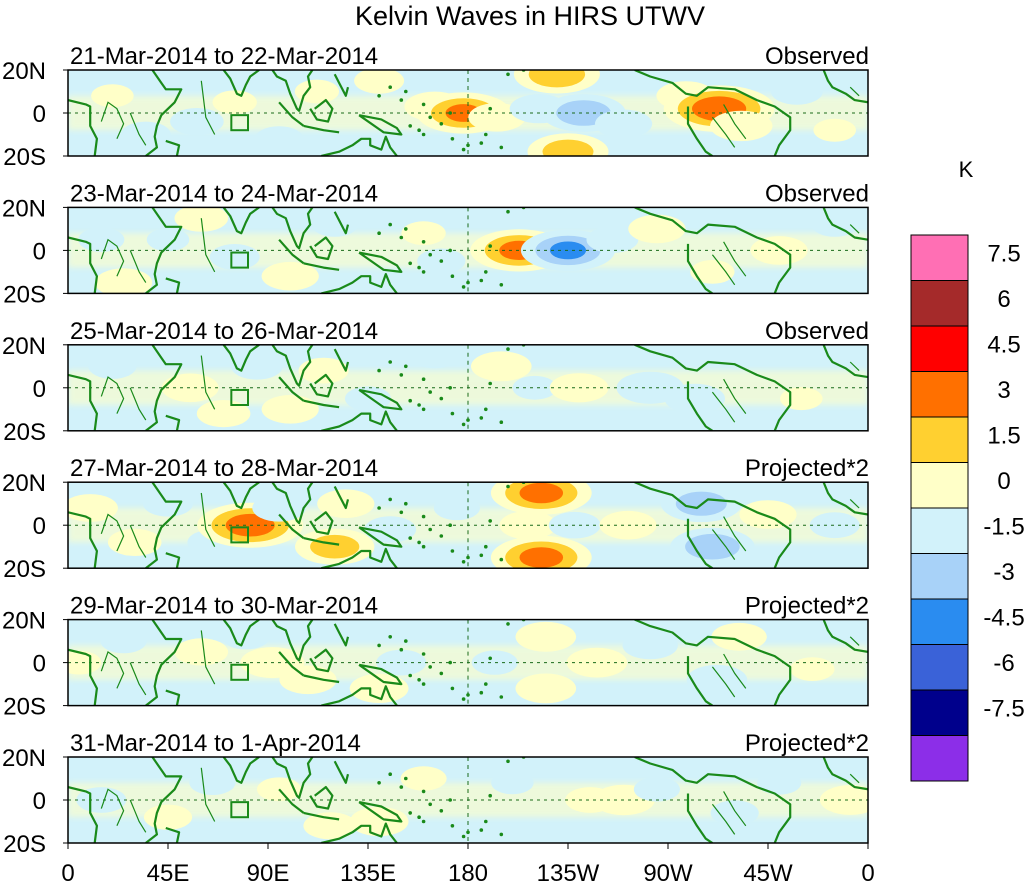  Describe the element at coordinates (1003, 663) in the screenshot. I see `colorbar-level-label: -6` at that location.